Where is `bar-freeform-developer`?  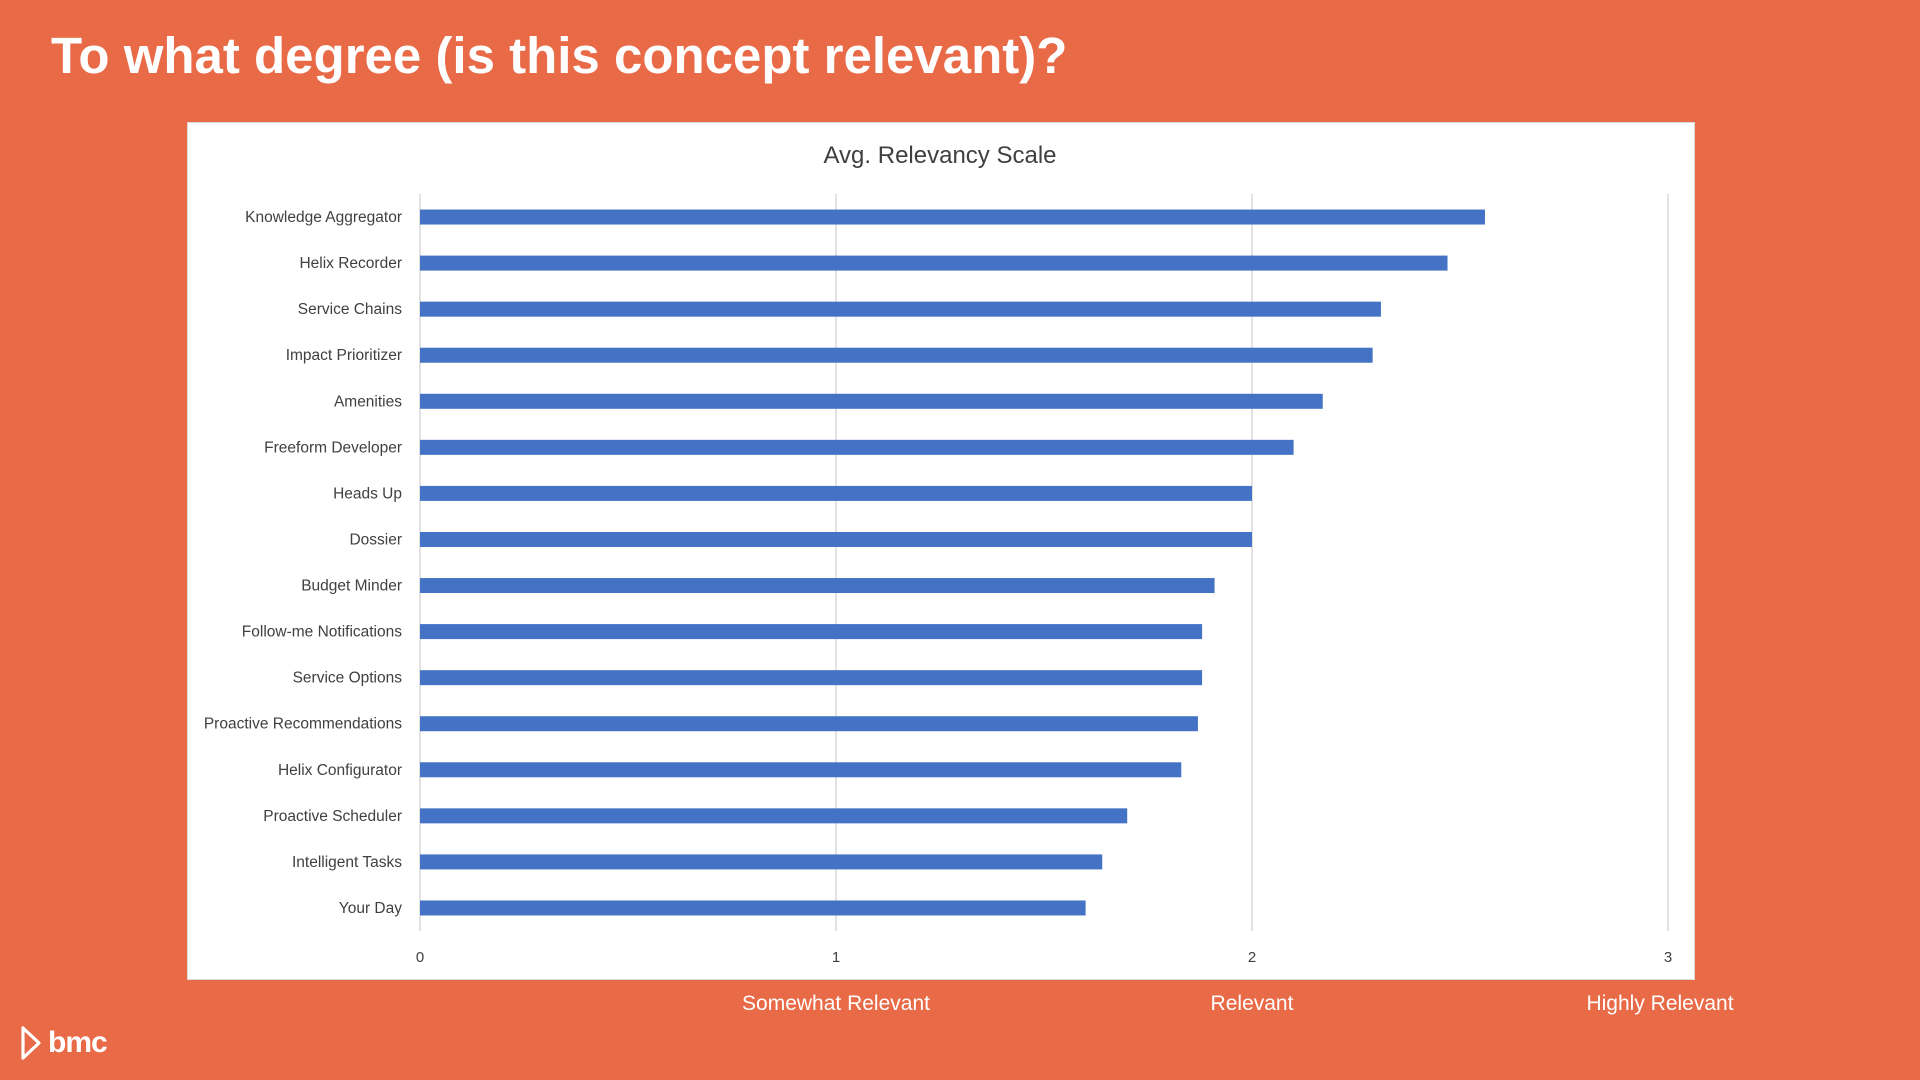 bar-freeform-developer is located at coordinates (857, 447).